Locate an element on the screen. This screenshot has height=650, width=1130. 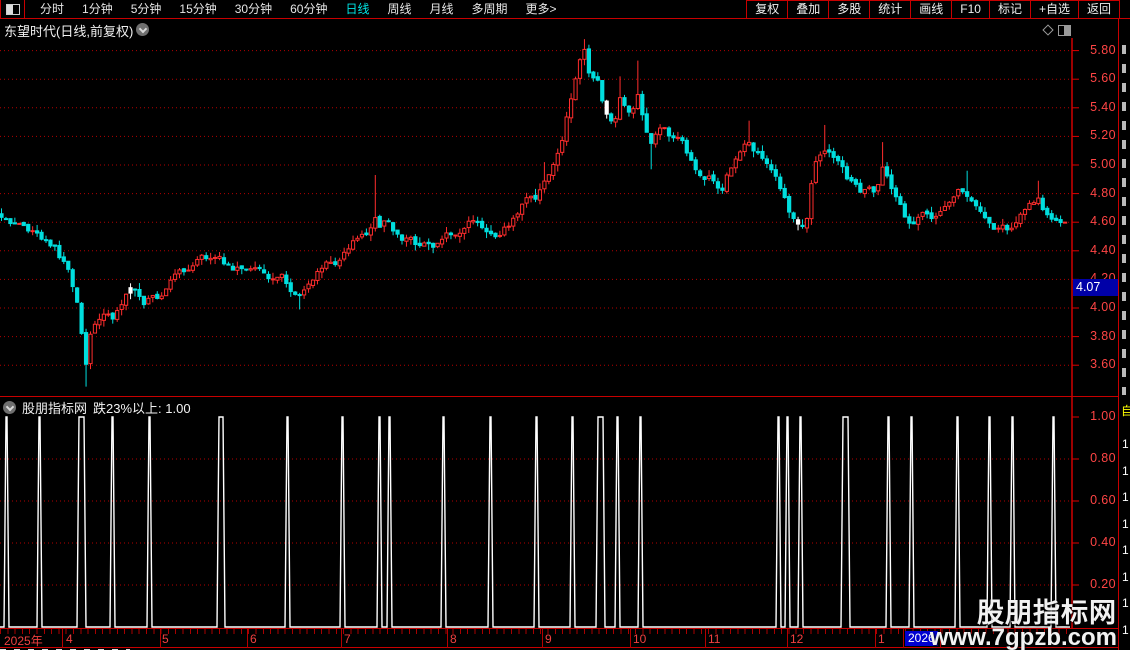
side-panel-digits: 1 1 1 1 1 1 1 1 is located at coordinates (1125, 537).